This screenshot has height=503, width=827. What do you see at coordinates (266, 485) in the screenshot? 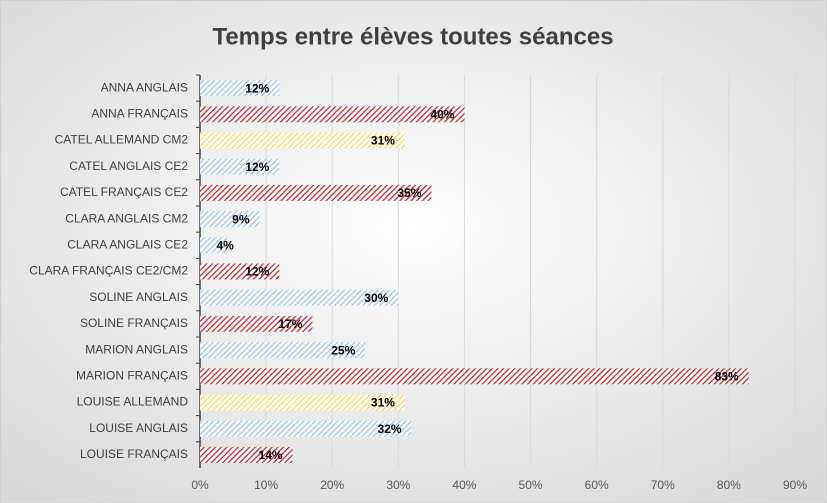
I see `x-tick-label: 10%` at bounding box center [266, 485].